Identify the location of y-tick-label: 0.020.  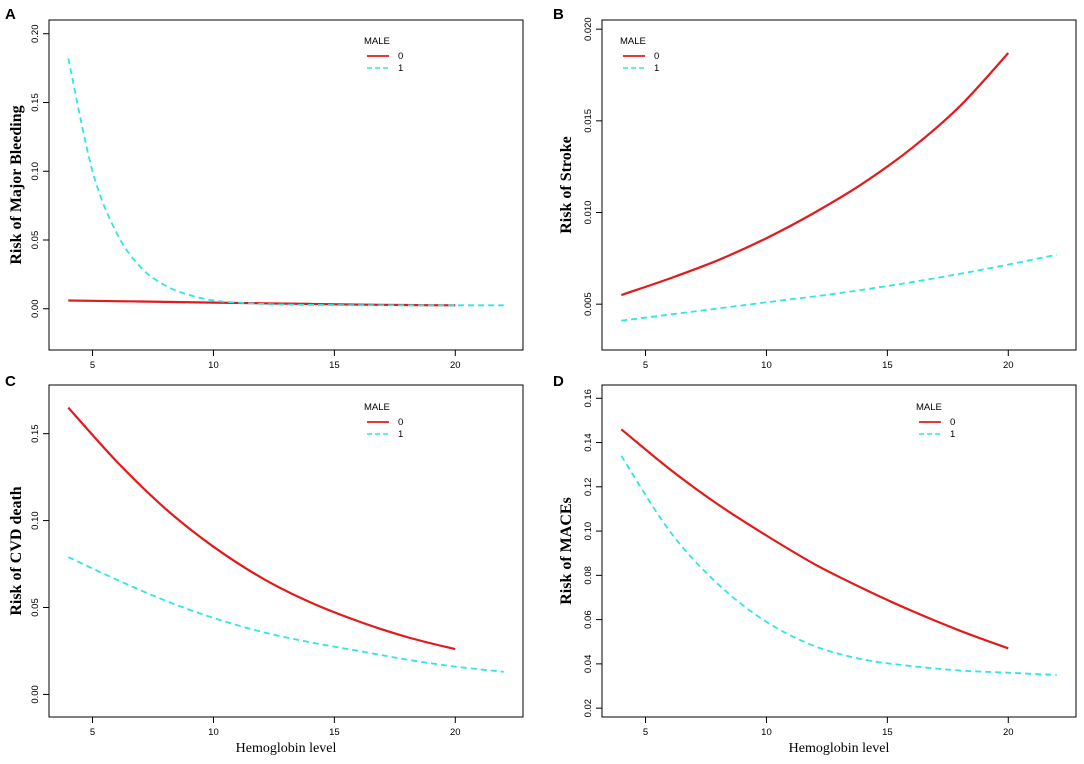
(588, 29).